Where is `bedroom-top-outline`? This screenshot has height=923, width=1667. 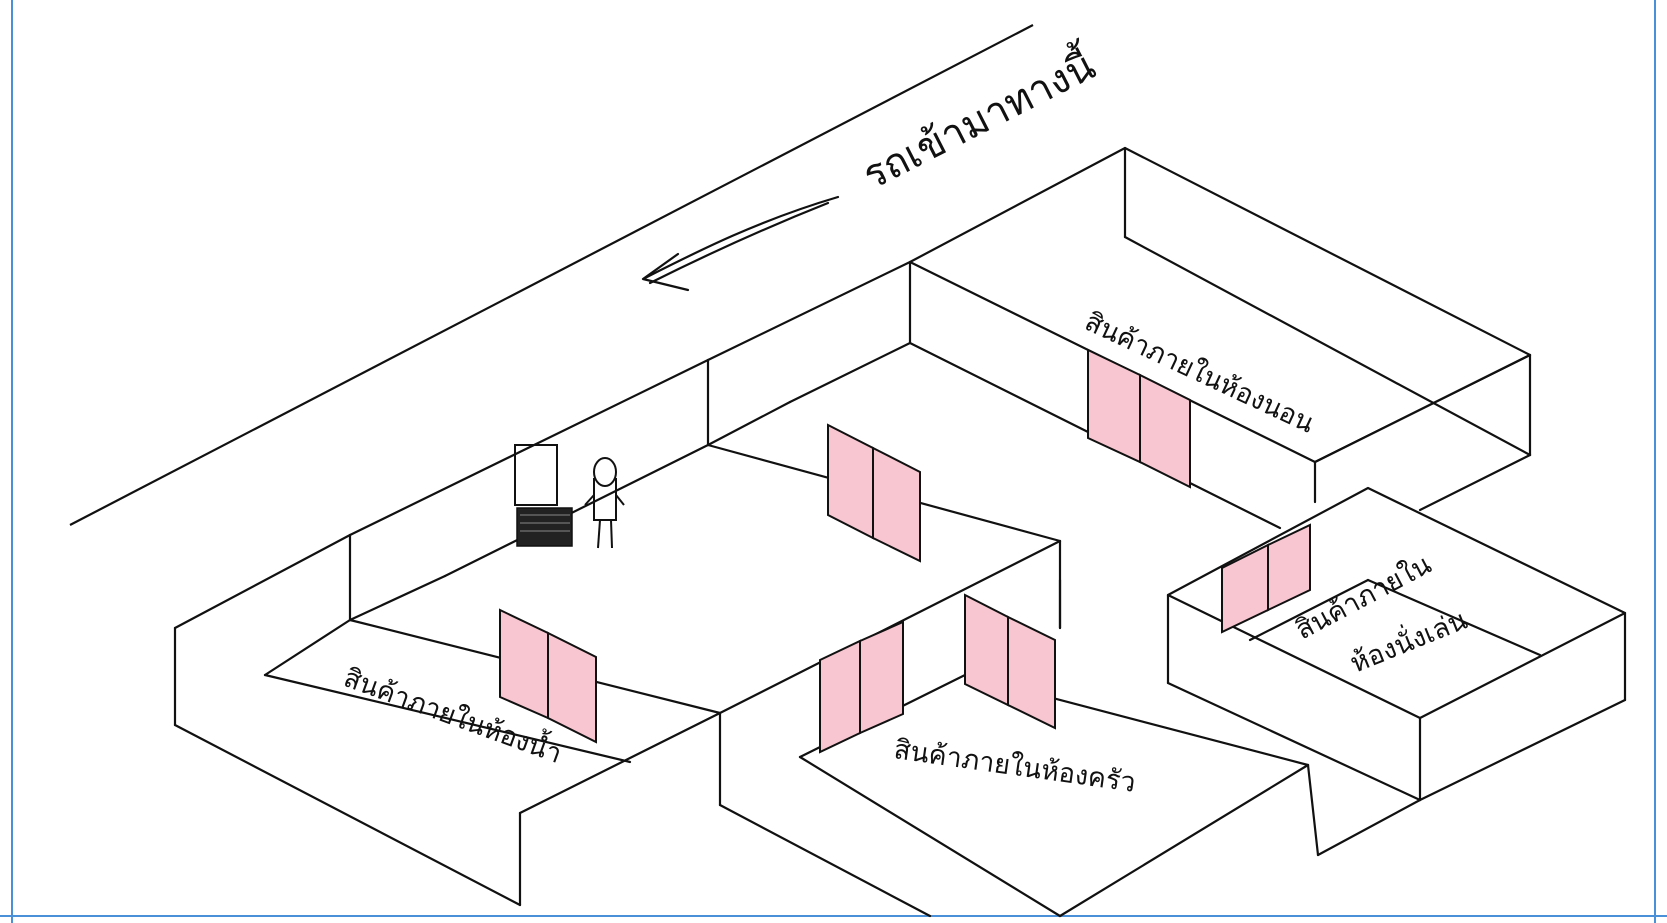
bedroom-top-outline is located at coordinates (1220, 305).